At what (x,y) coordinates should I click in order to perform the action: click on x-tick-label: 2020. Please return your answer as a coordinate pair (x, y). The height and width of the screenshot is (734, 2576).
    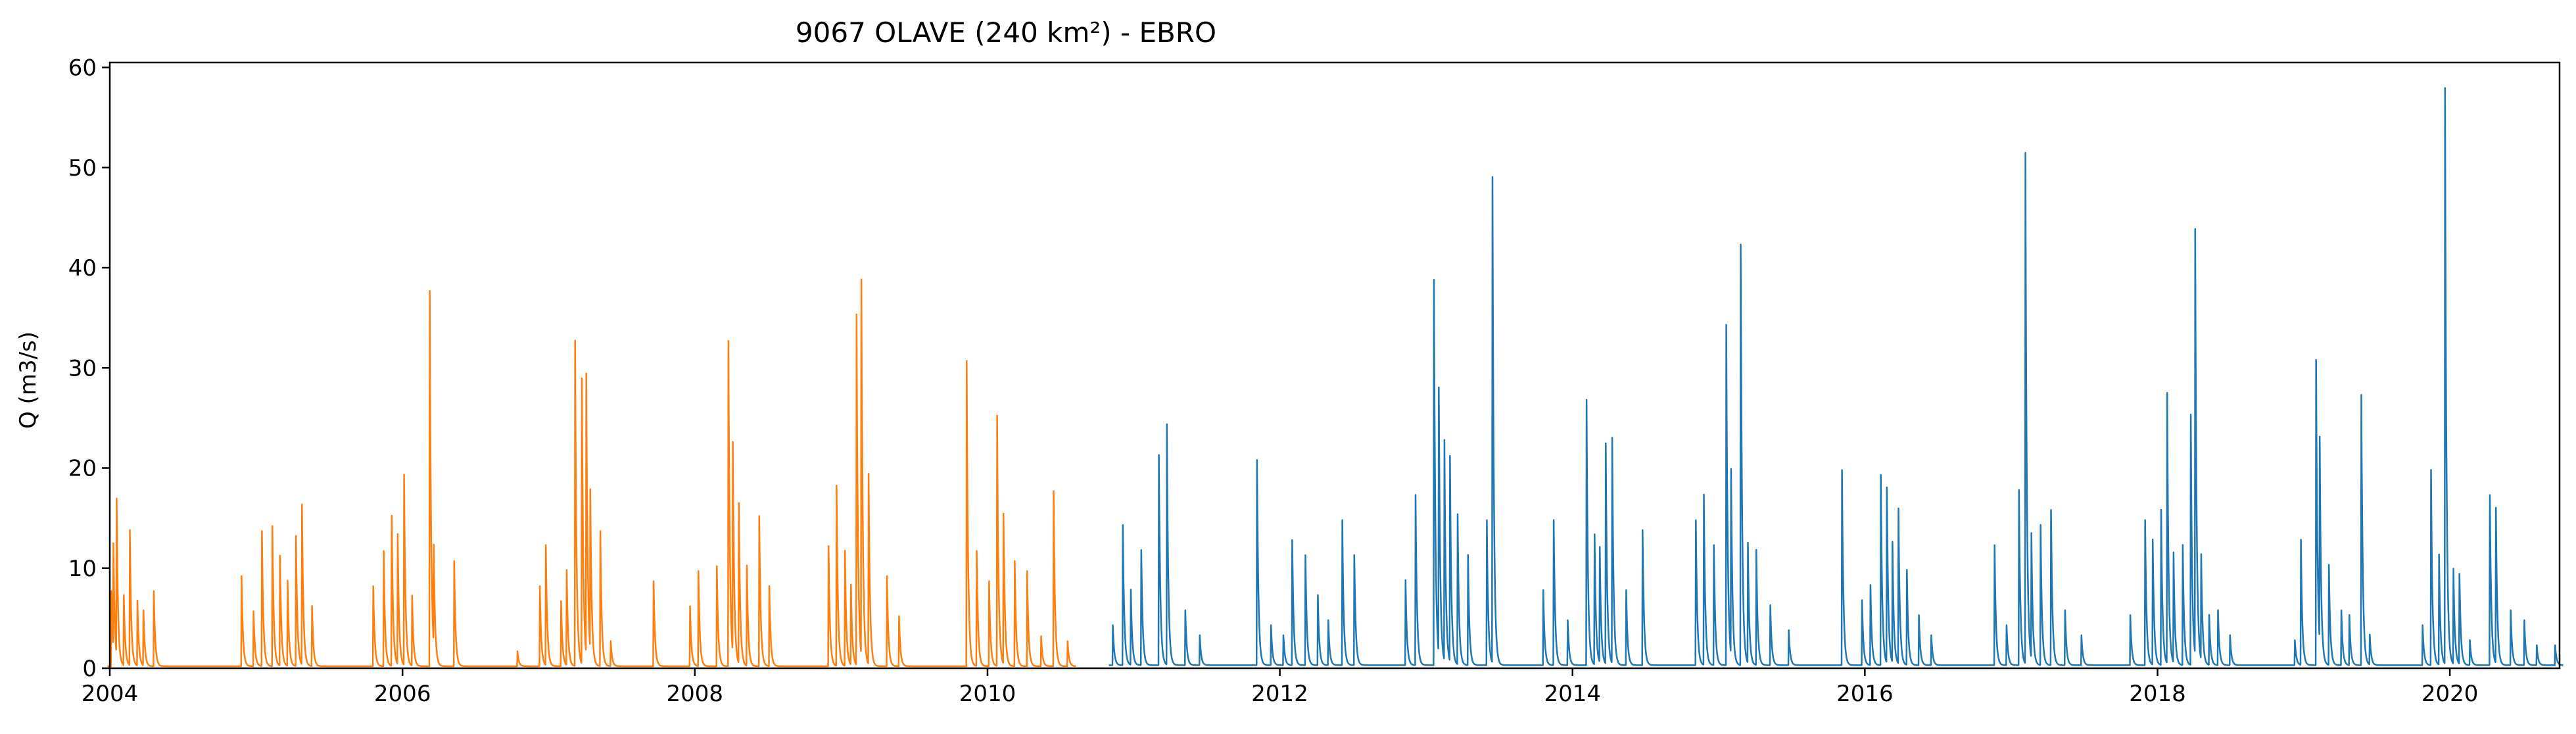
    Looking at the image, I should click on (2450, 694).